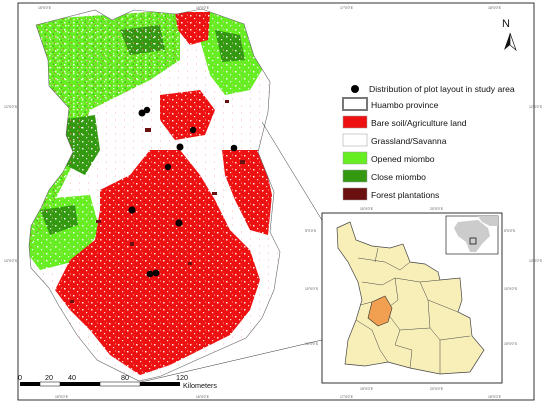 The width and height of the screenshot is (550, 404). Describe the element at coordinates (49, 377) in the screenshot. I see `scale-label-20: 20` at that location.